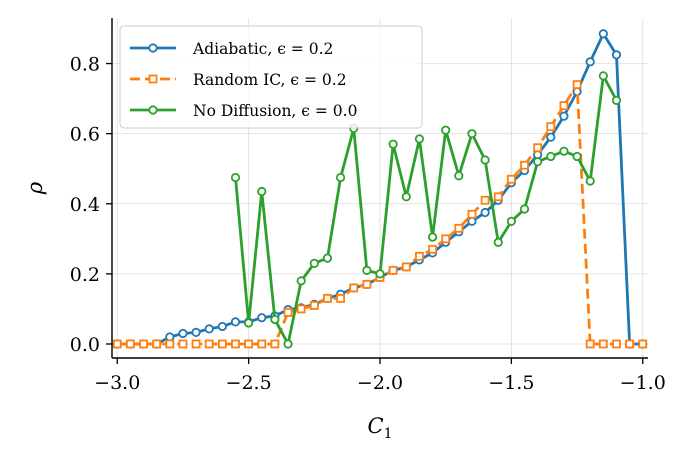  I want to click on legend-label: Adiabatic, ϵ = 0.2, so click(262, 49).